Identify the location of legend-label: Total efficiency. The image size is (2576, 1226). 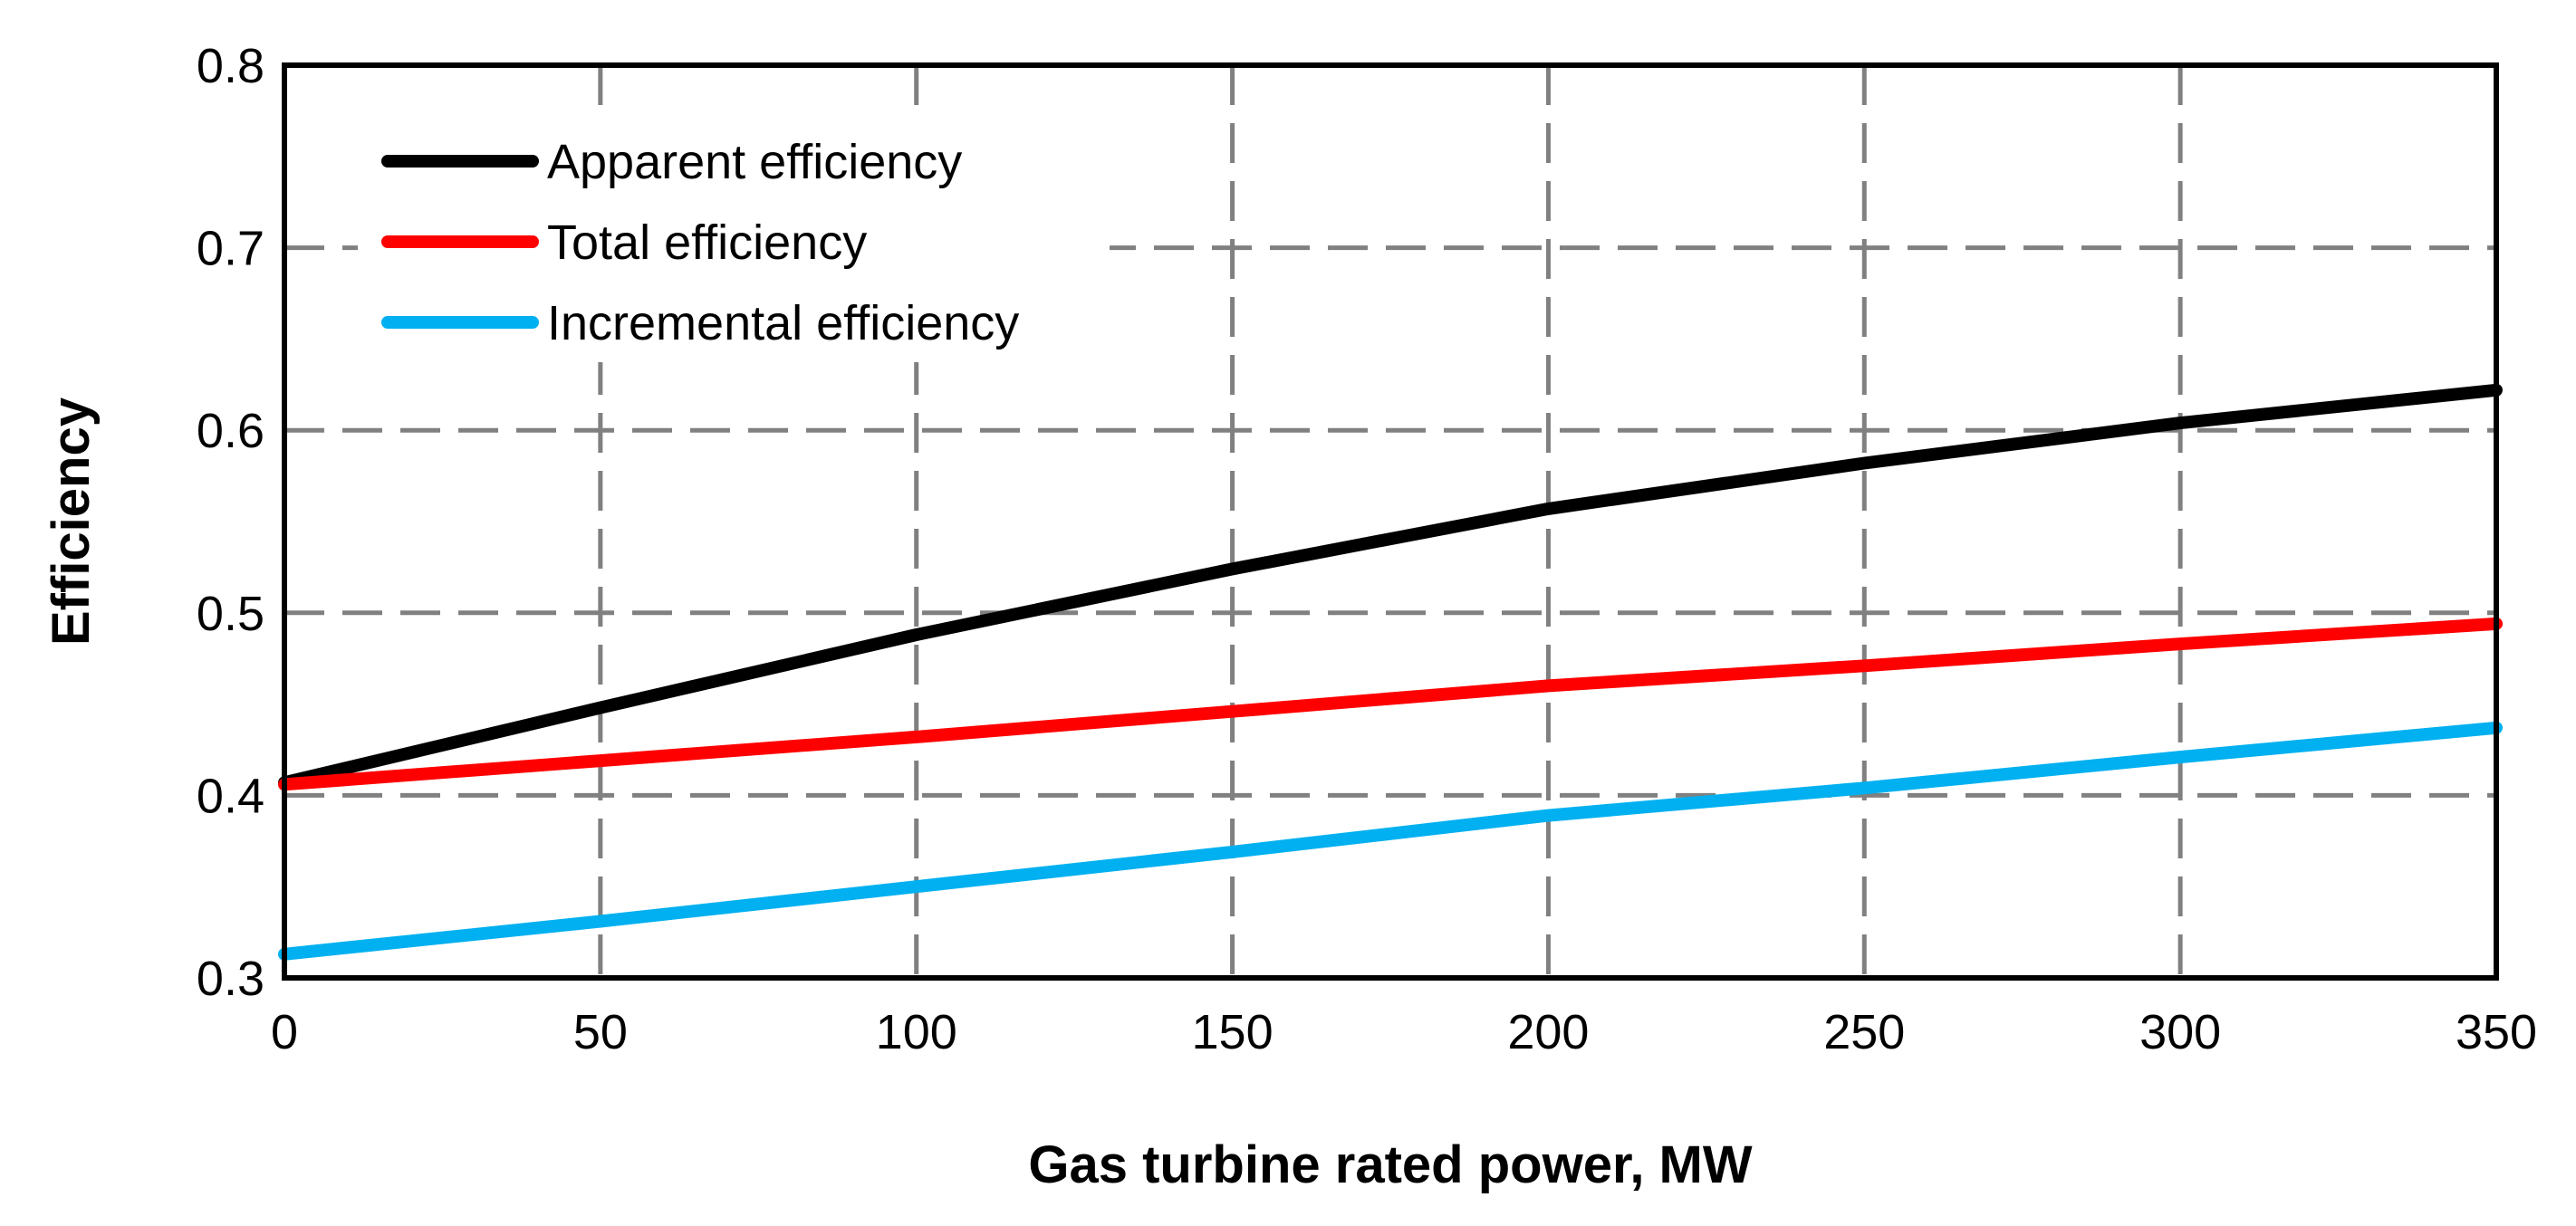
(707, 243).